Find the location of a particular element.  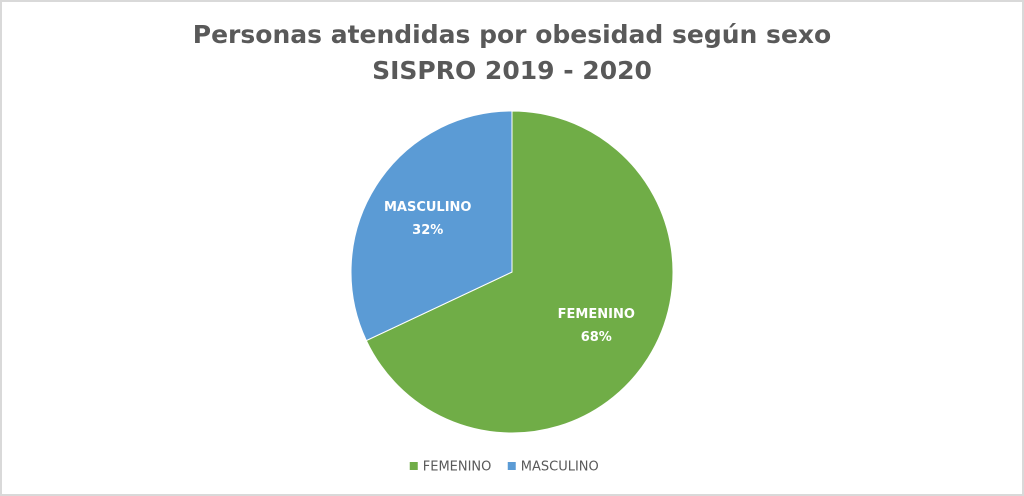

data-label-value: 32% is located at coordinates (427, 230).